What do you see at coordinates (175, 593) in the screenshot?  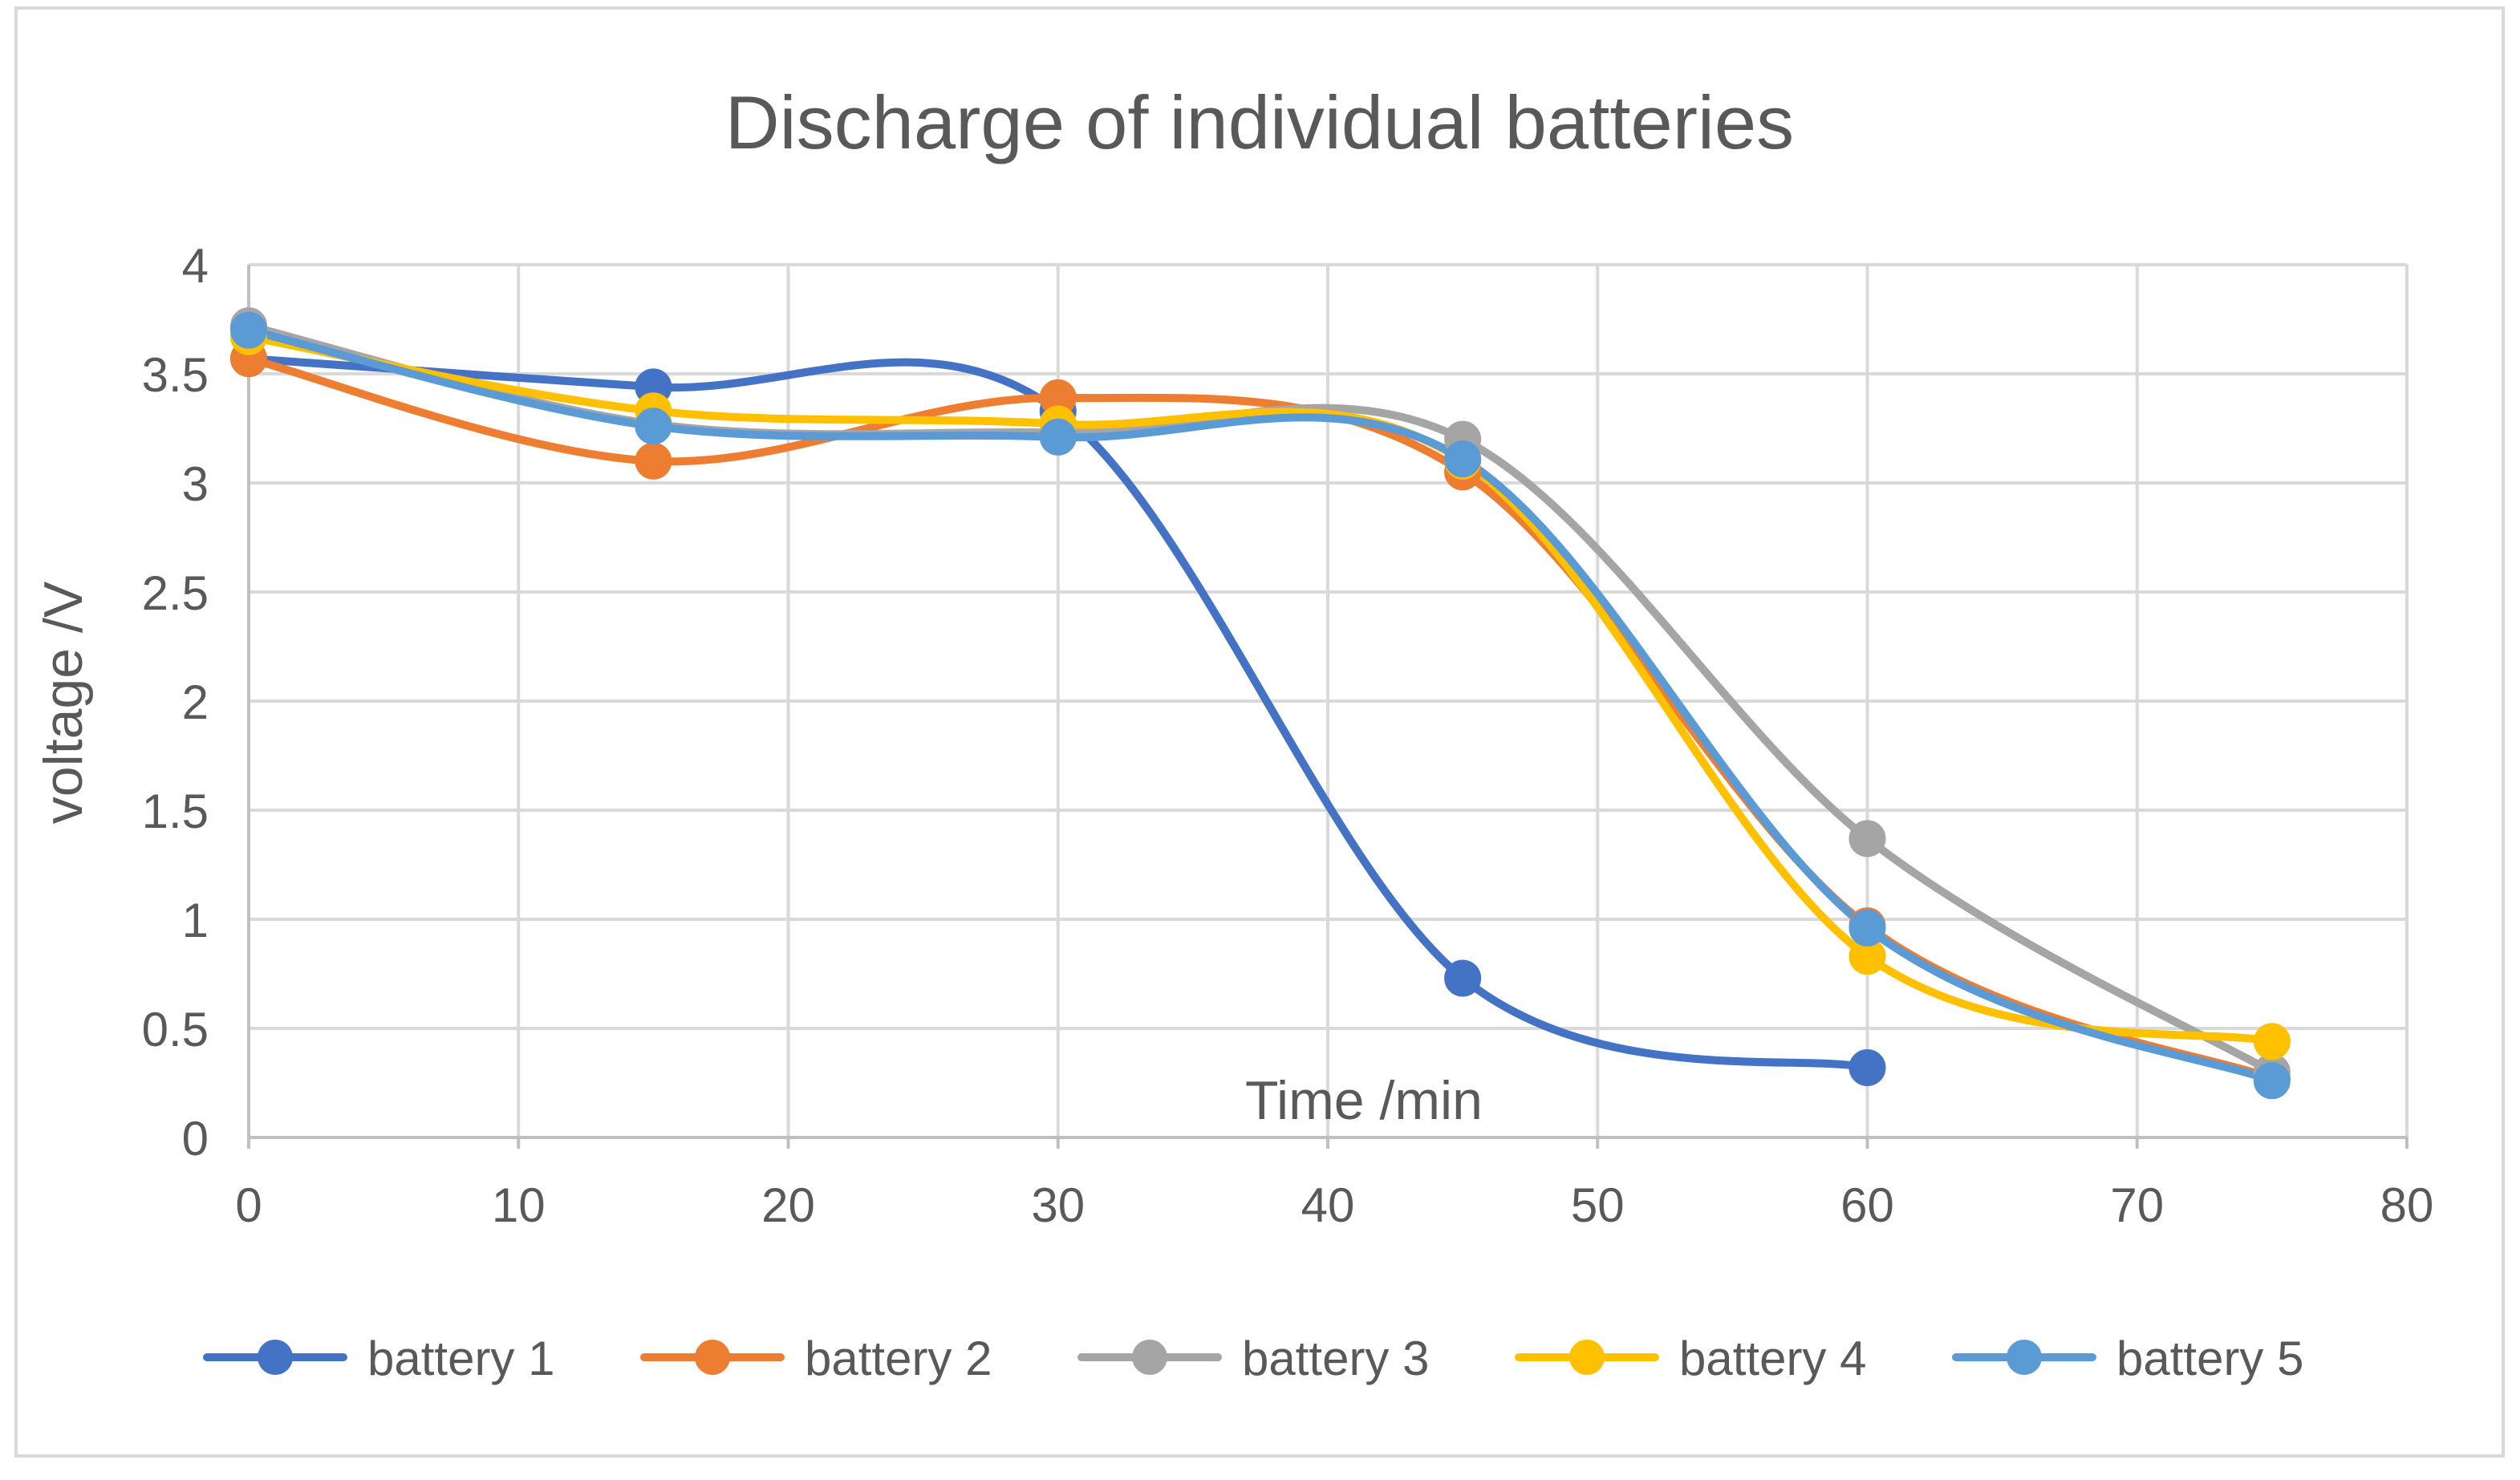 I see `y-tick-label: 2.5` at bounding box center [175, 593].